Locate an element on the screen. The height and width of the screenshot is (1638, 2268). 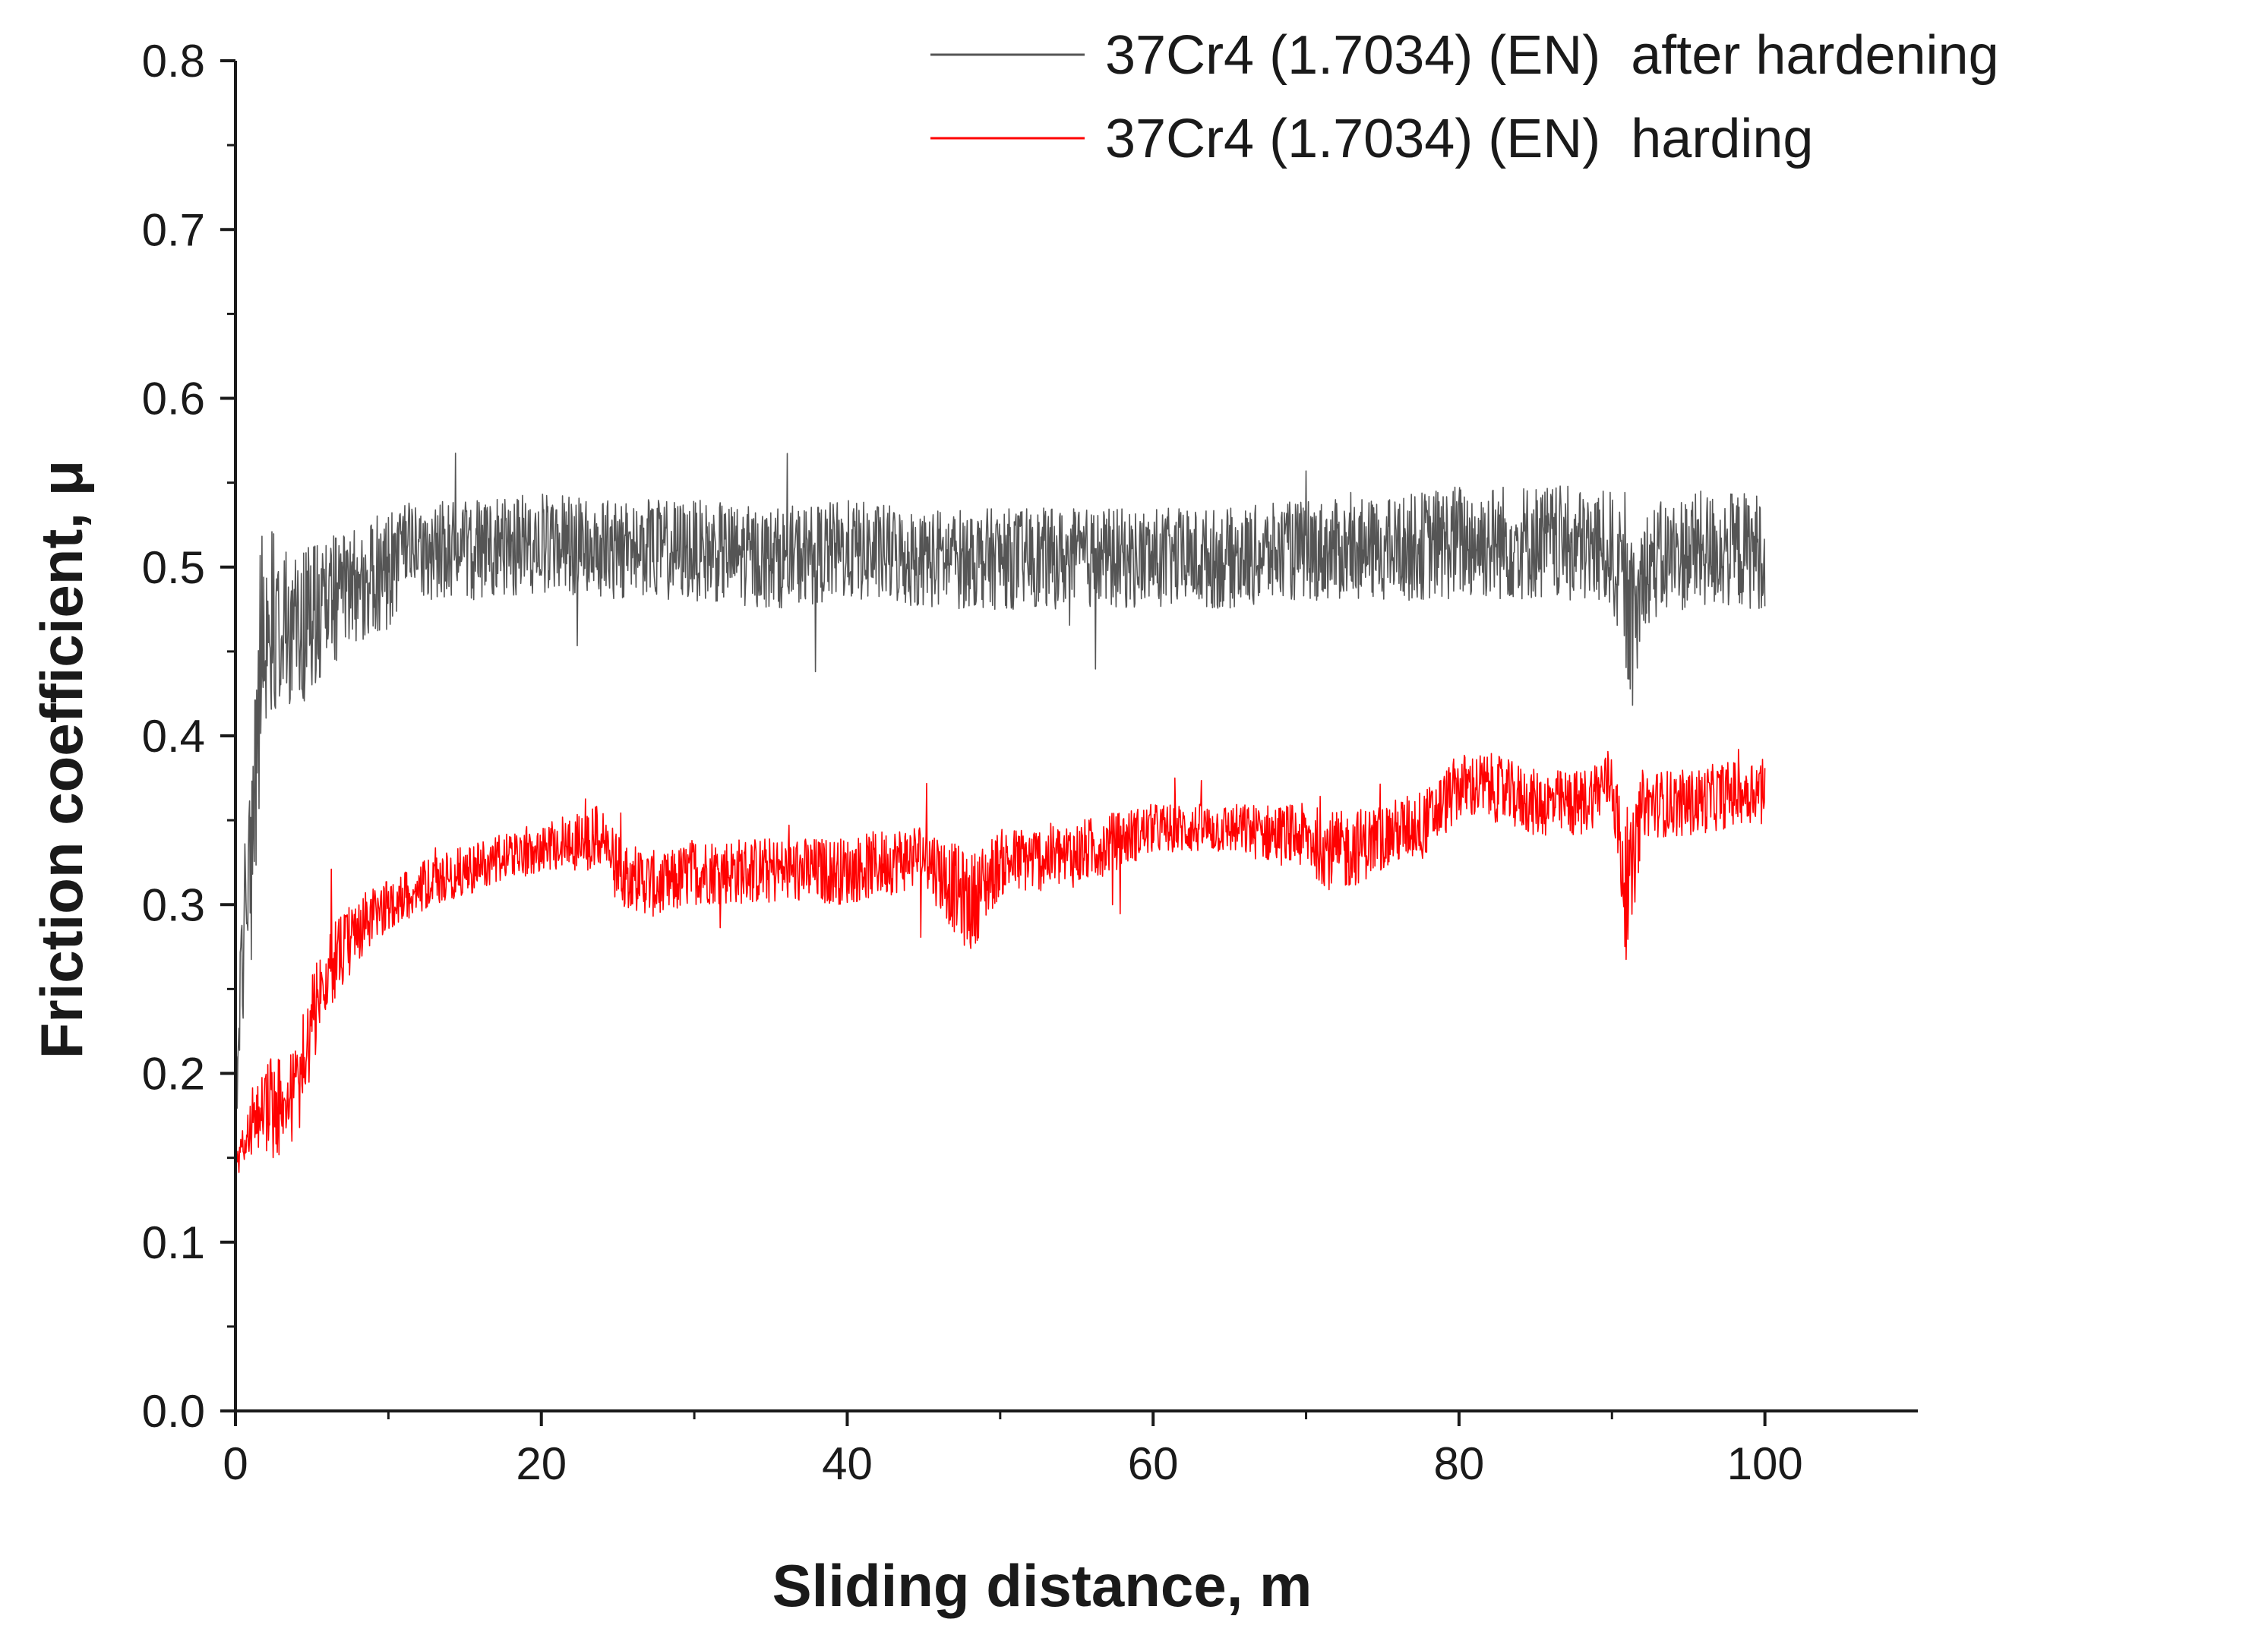
y-tick-label: 0.7 is located at coordinates (173, 229).